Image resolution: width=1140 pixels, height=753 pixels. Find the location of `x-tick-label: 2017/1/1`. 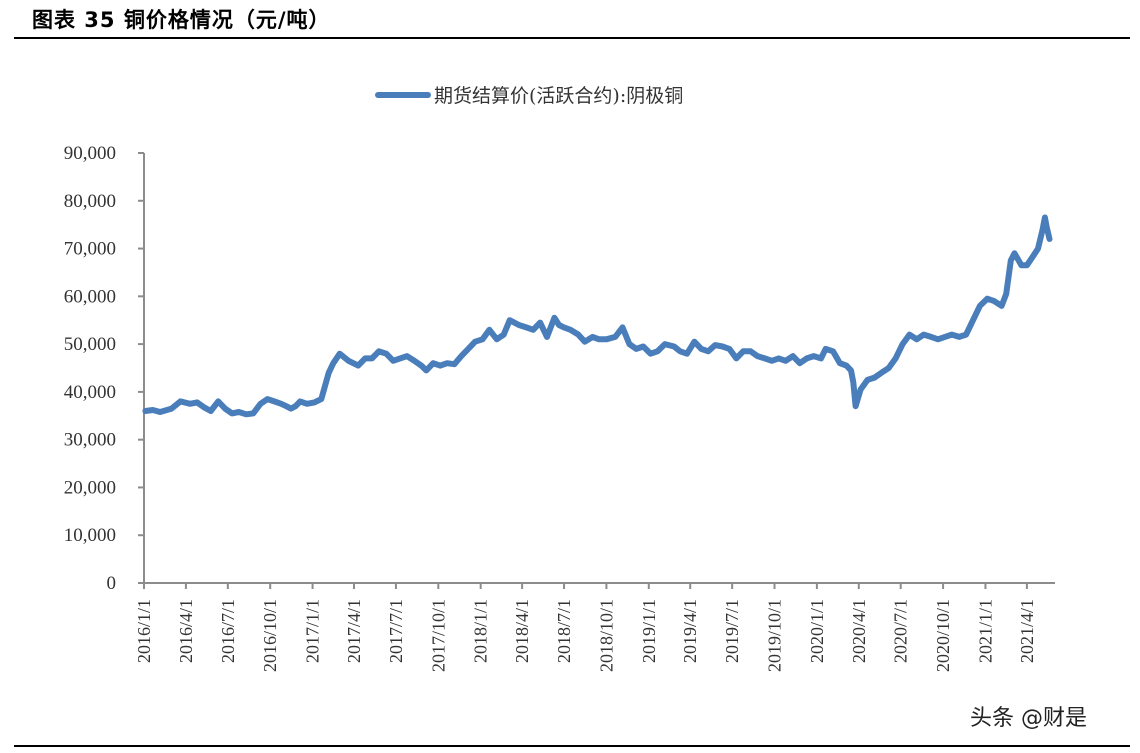

x-tick-label: 2017/1/1 is located at coordinates (313, 631).